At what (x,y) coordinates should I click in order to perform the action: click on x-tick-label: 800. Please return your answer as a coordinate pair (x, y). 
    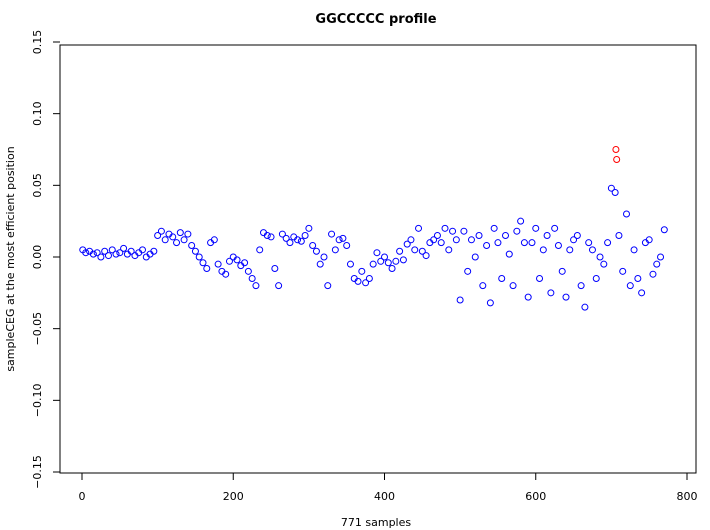
    Looking at the image, I should click on (687, 496).